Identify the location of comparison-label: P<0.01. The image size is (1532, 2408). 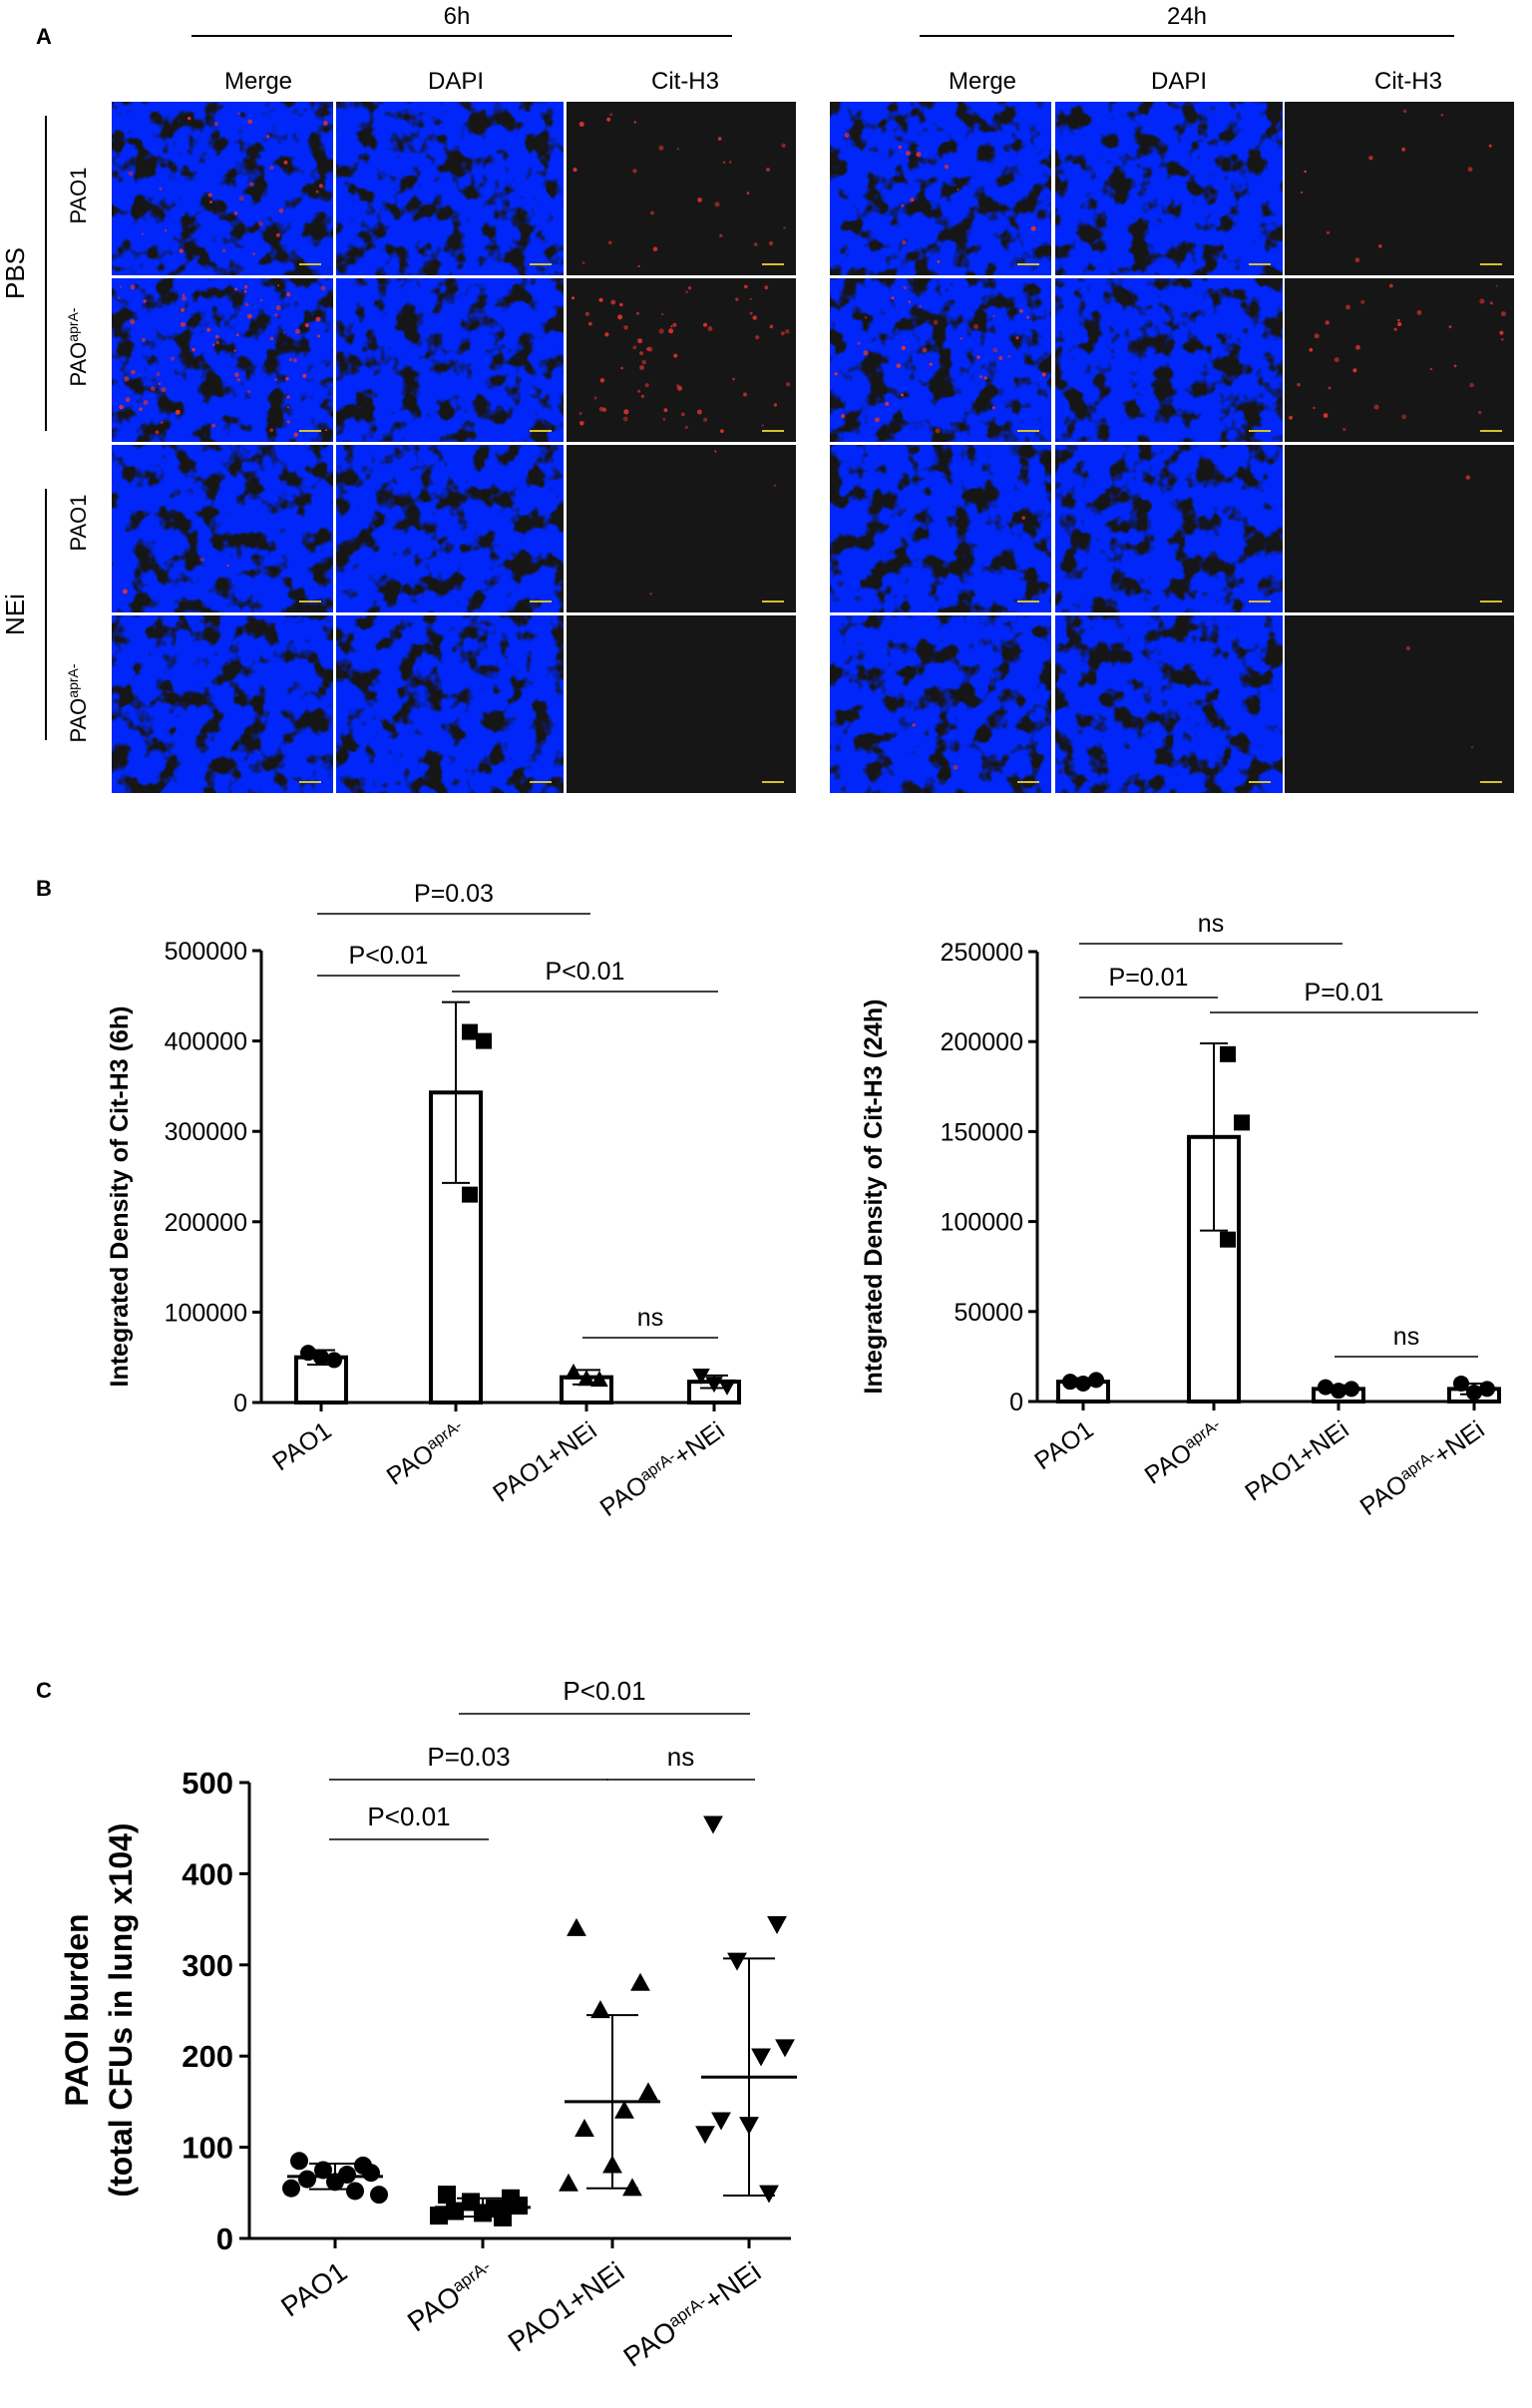
(389, 956).